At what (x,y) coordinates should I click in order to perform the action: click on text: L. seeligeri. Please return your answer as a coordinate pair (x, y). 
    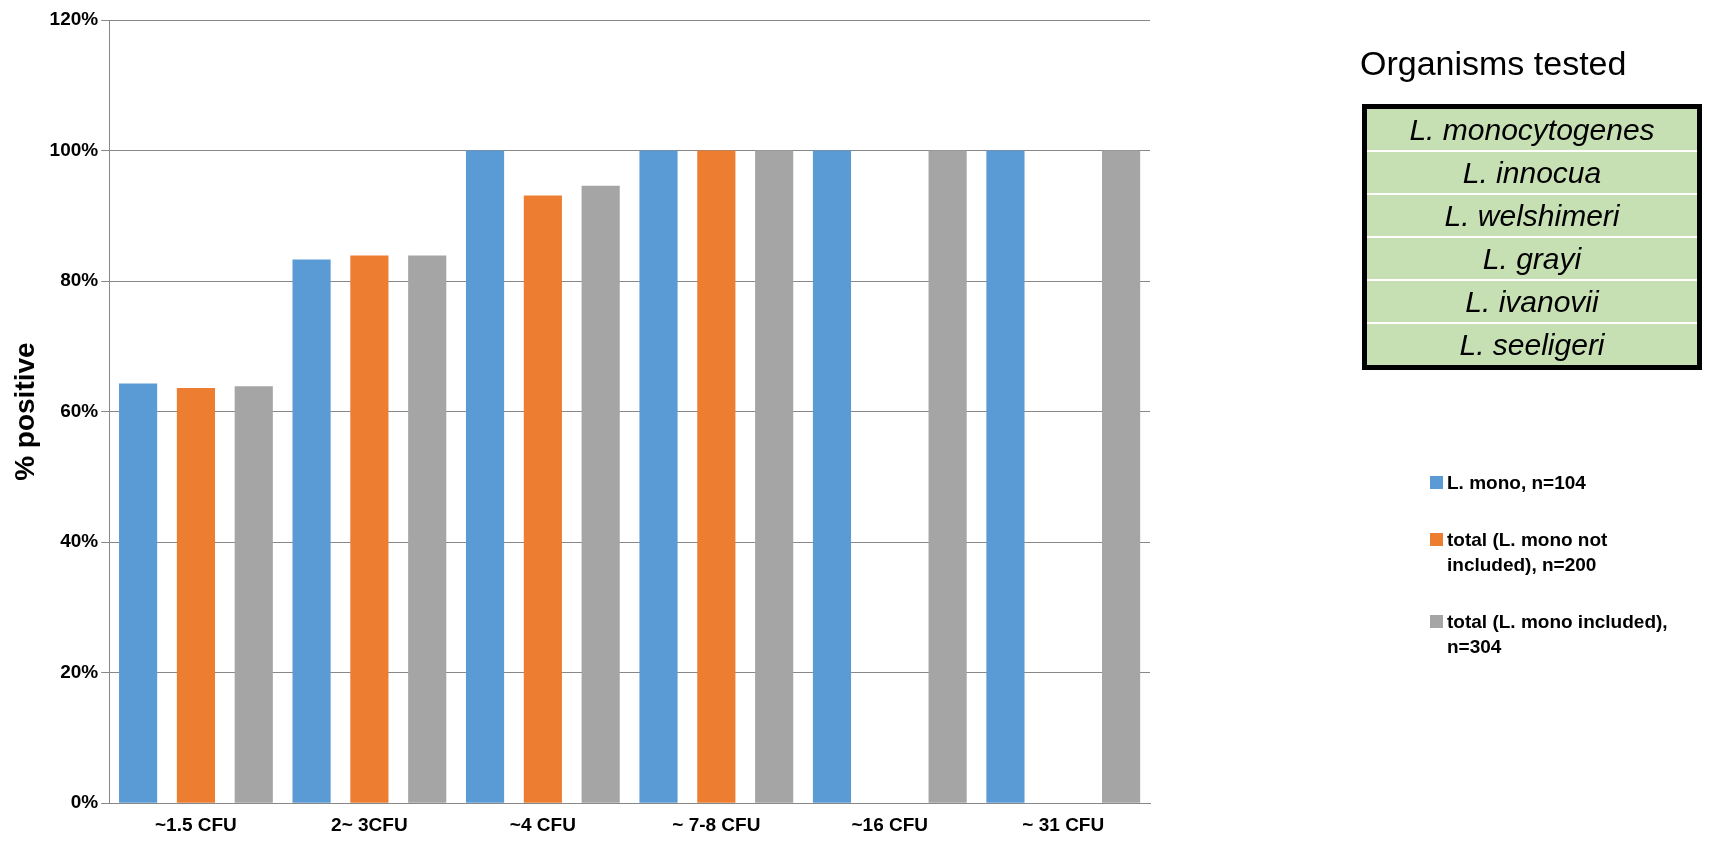
    Looking at the image, I should click on (1532, 343).